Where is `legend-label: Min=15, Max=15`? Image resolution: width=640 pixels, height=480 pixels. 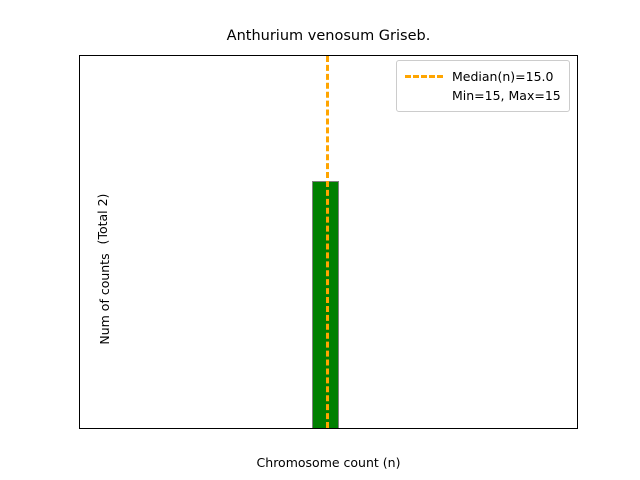
legend-label: Min=15, Max=15 is located at coordinates (506, 95).